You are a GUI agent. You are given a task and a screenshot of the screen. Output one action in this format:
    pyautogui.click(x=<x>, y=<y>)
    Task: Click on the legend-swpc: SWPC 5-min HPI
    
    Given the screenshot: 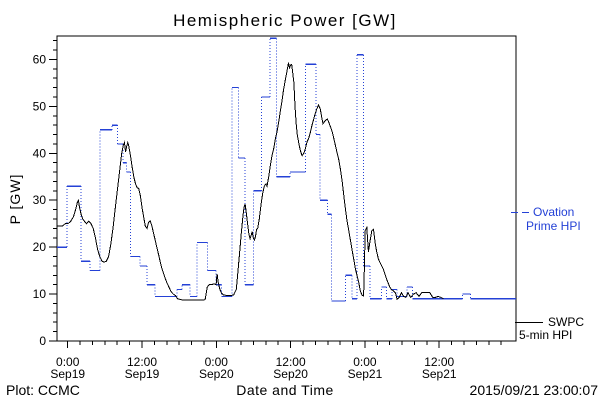 What is the action you would take?
    pyautogui.click(x=549, y=329)
    